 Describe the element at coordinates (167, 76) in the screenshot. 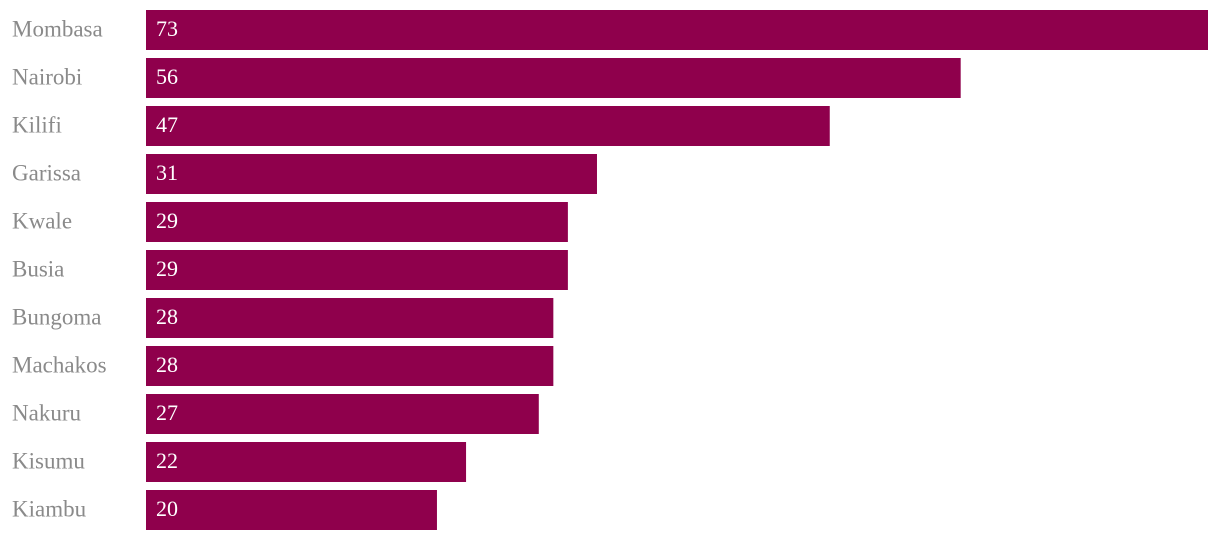

I see `value-label: 56` at that location.